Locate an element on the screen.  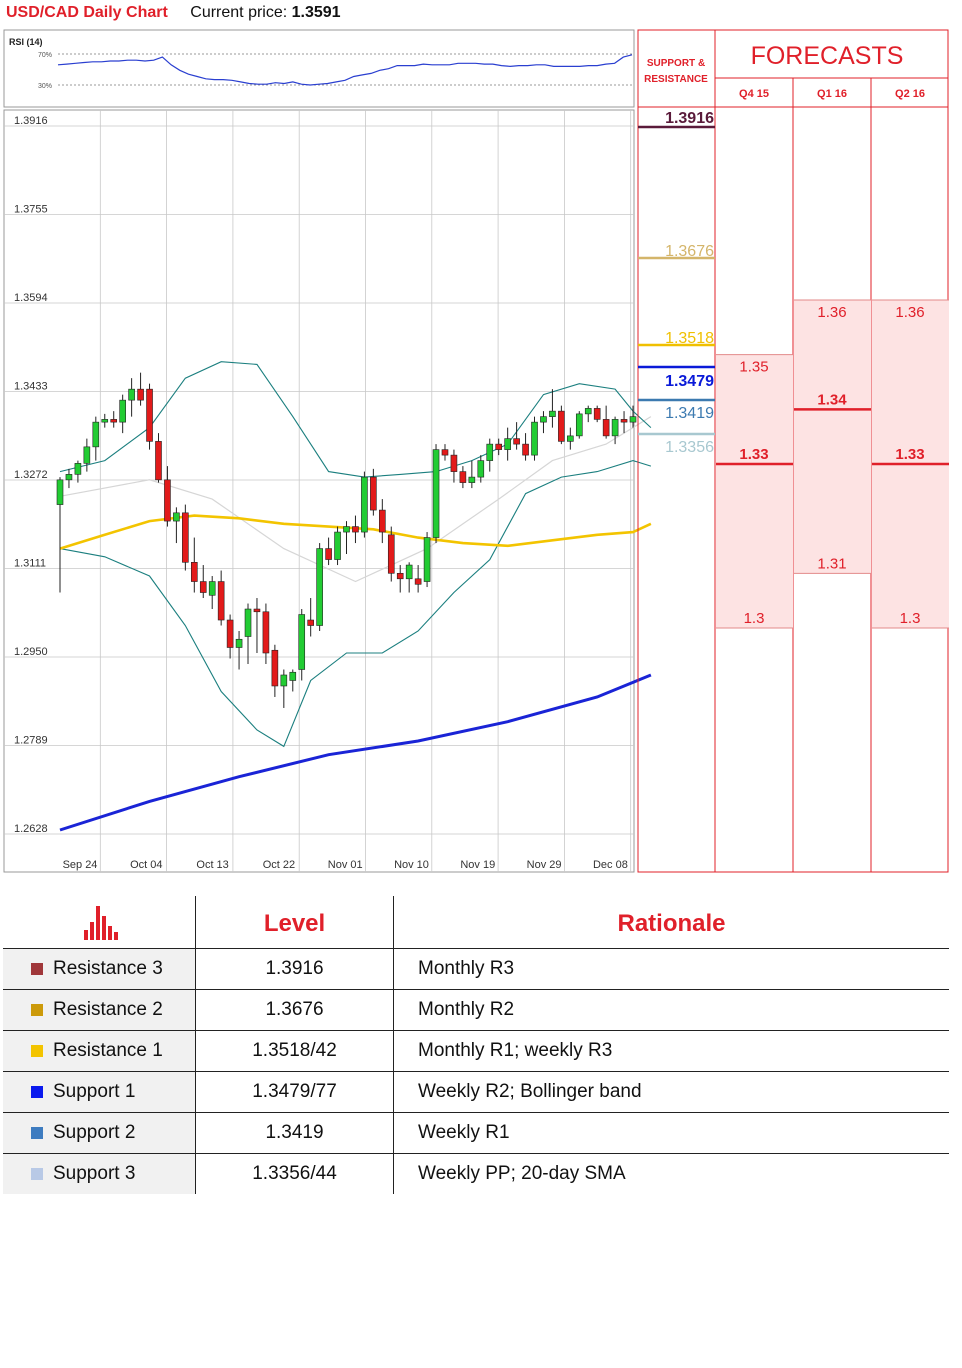
sr-level-label: 1.3916 is located at coordinates (689, 118).